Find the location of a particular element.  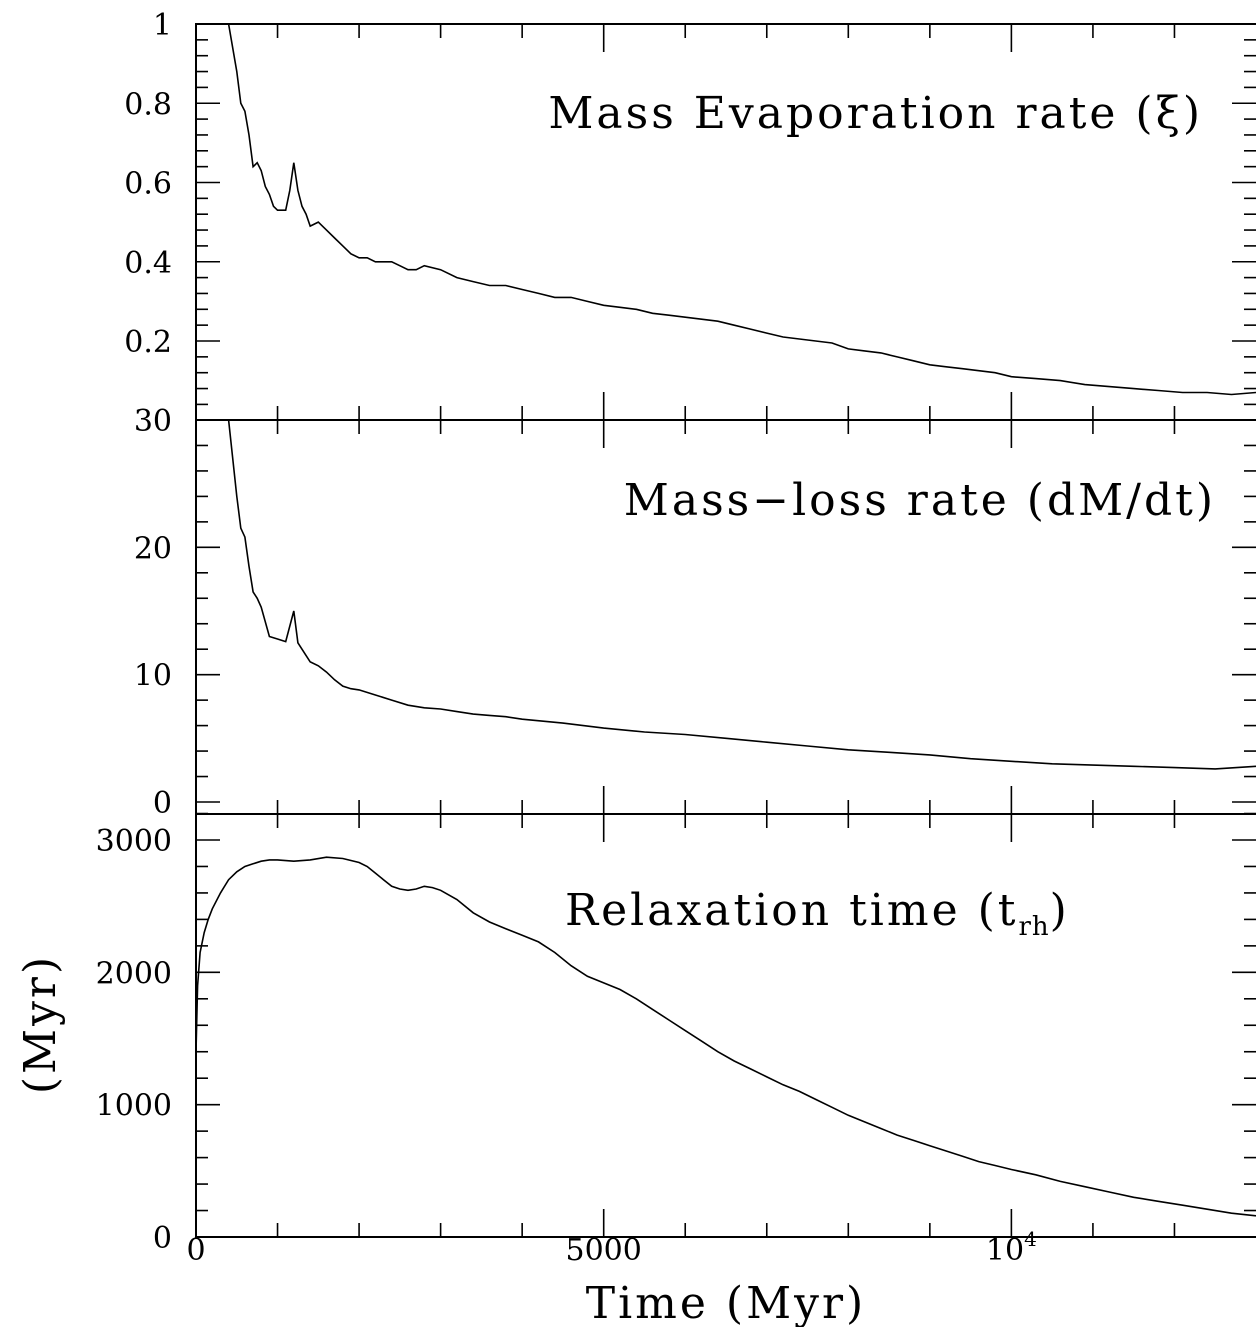

panel-evaporation-rate-y-tick-label: 0.4 is located at coordinates (148, 263).